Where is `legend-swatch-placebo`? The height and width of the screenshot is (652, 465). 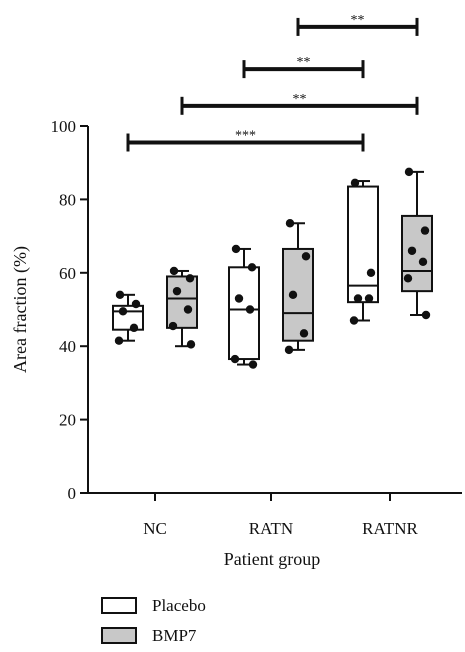
legend-swatch-placebo is located at coordinates (119, 605).